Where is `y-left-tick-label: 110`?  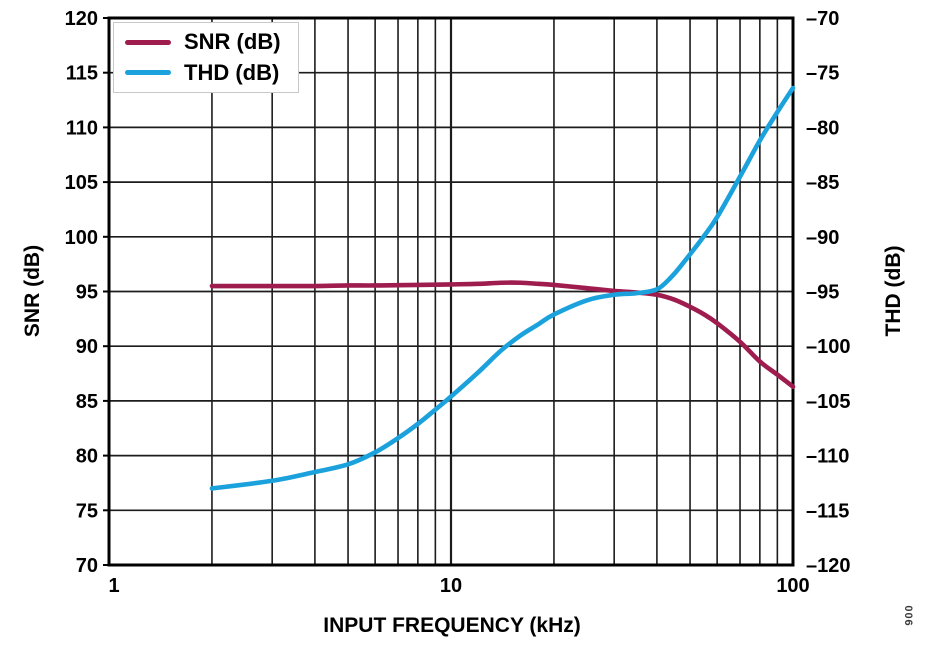
y-left-tick-label: 110 is located at coordinates (82, 128).